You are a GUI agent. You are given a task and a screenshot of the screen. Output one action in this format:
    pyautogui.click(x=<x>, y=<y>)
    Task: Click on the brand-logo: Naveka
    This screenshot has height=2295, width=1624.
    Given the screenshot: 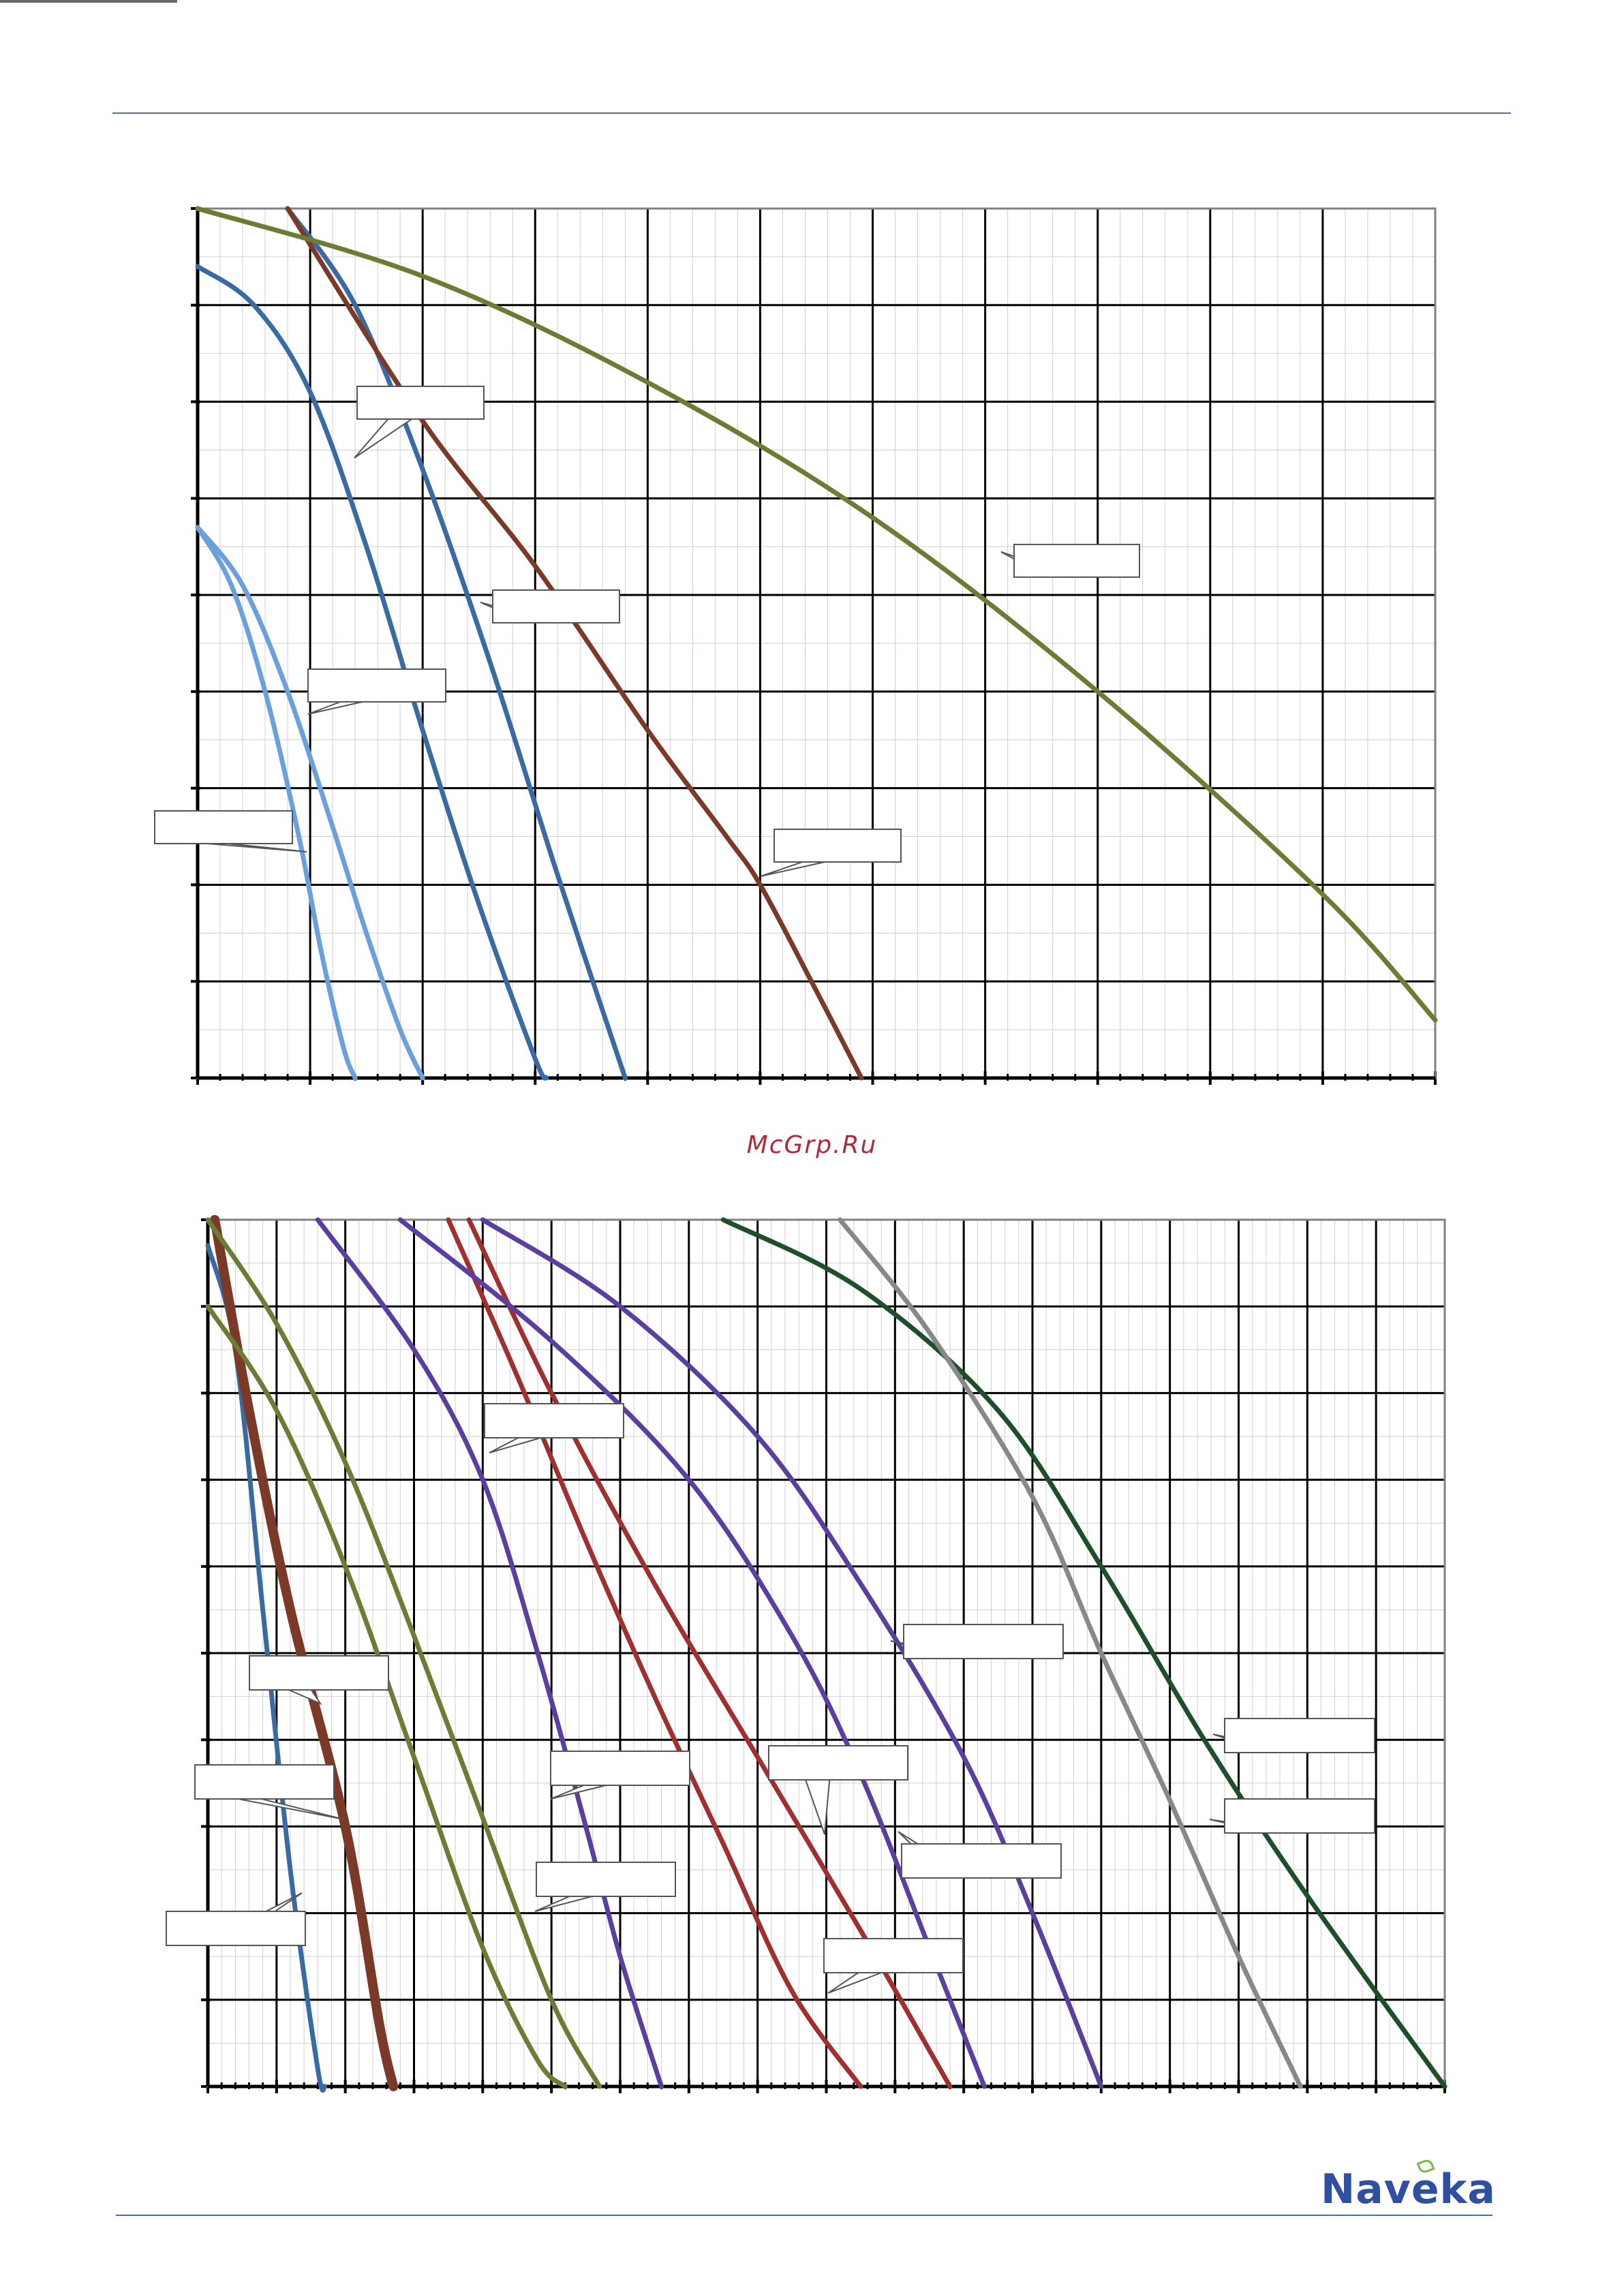 What is the action you would take?
    pyautogui.click(x=1408, y=2185)
    